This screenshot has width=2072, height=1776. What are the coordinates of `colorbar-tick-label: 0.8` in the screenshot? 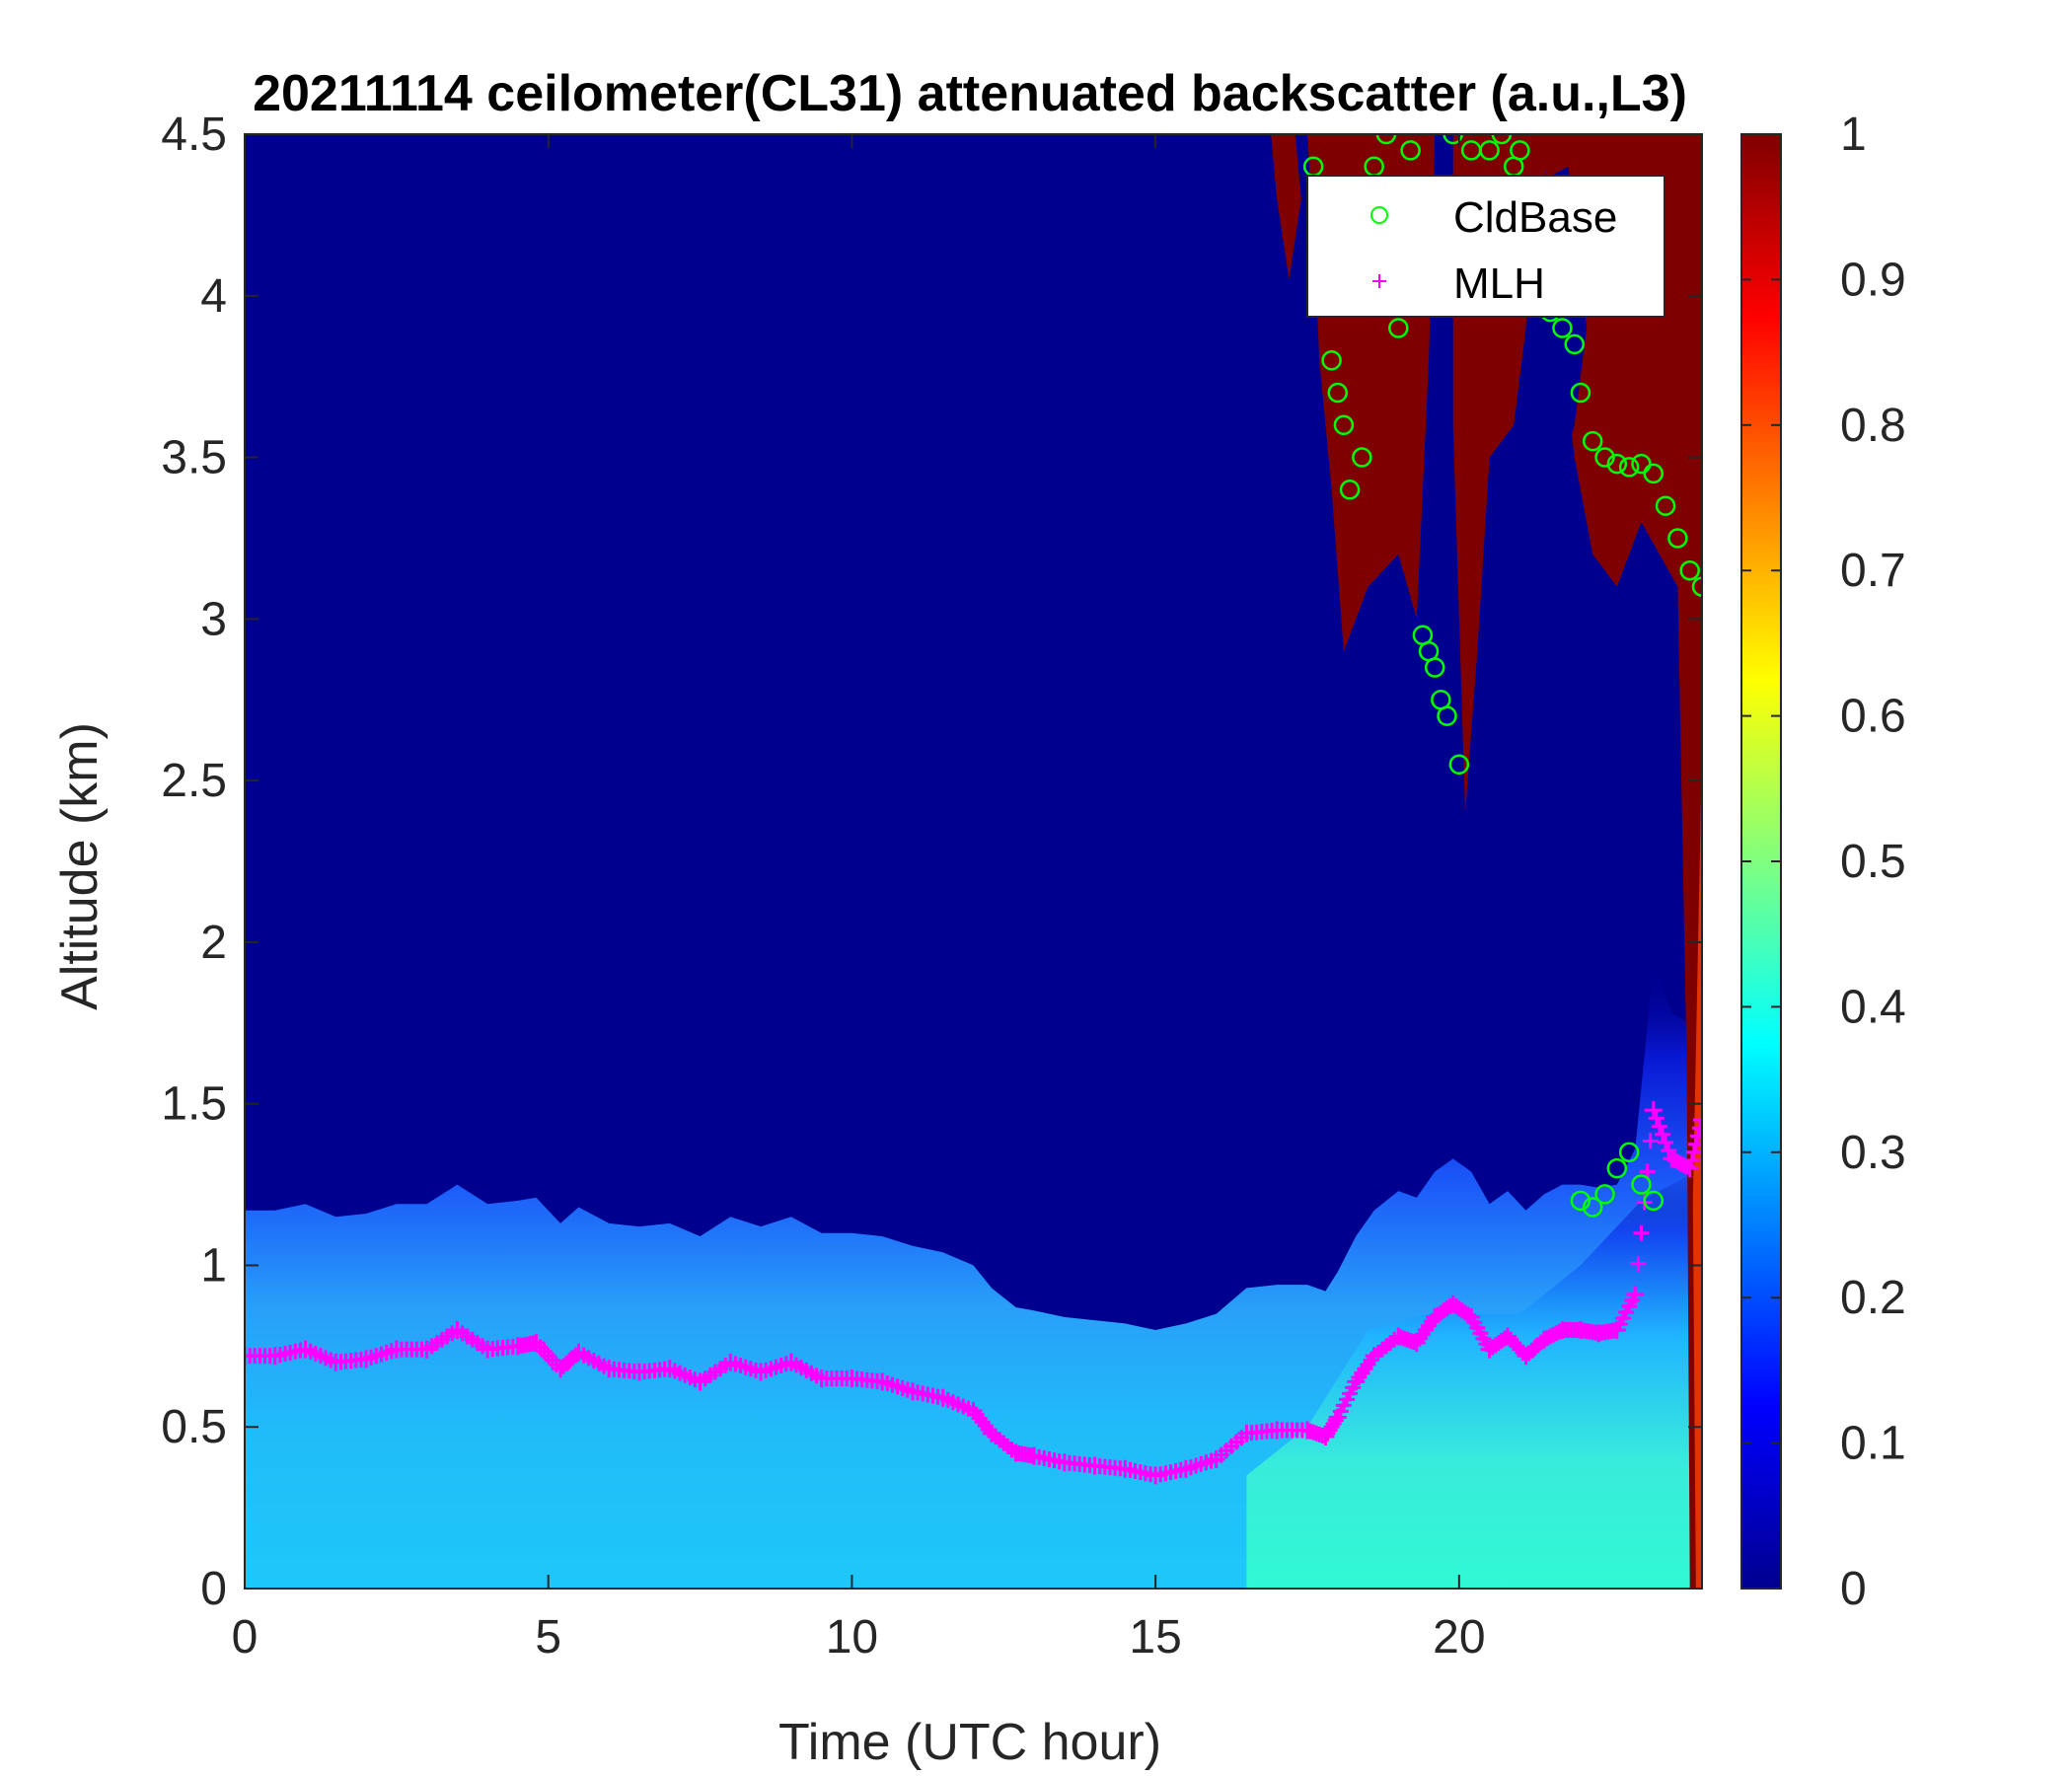 It's located at (1873, 426).